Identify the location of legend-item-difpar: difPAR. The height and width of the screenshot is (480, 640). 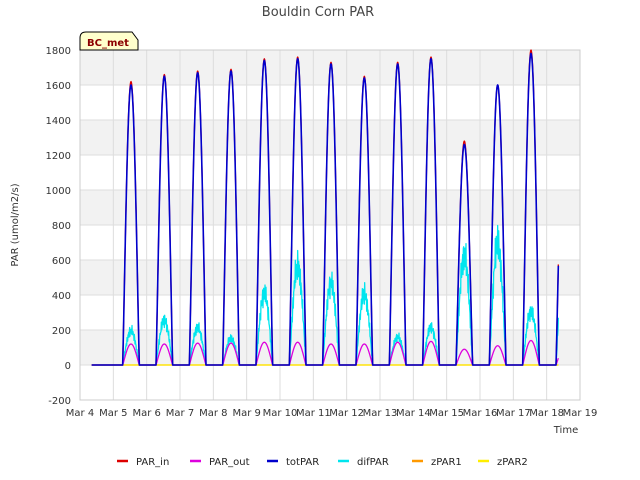
(363, 462).